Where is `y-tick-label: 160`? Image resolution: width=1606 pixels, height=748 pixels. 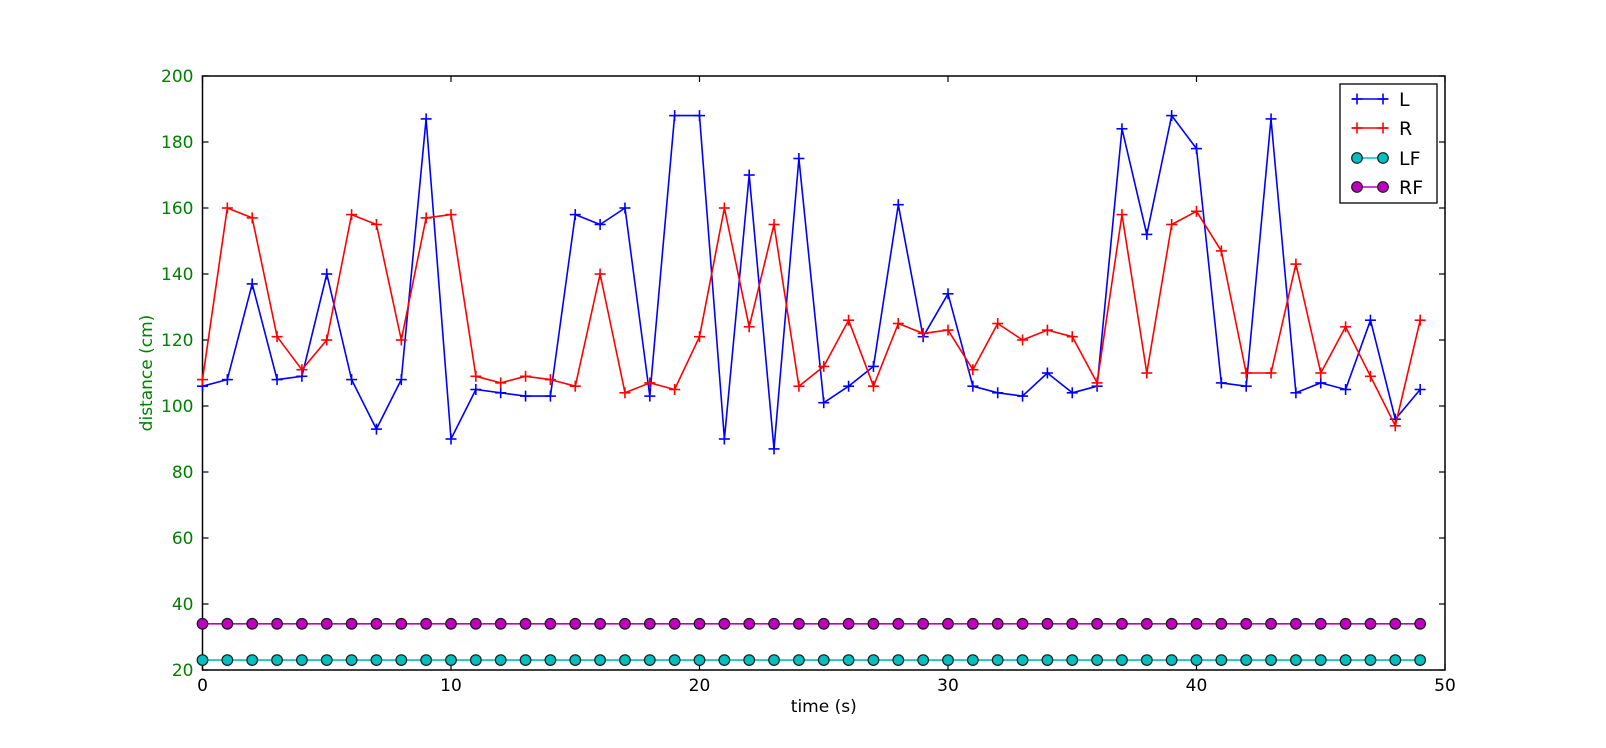 y-tick-label: 160 is located at coordinates (177, 209).